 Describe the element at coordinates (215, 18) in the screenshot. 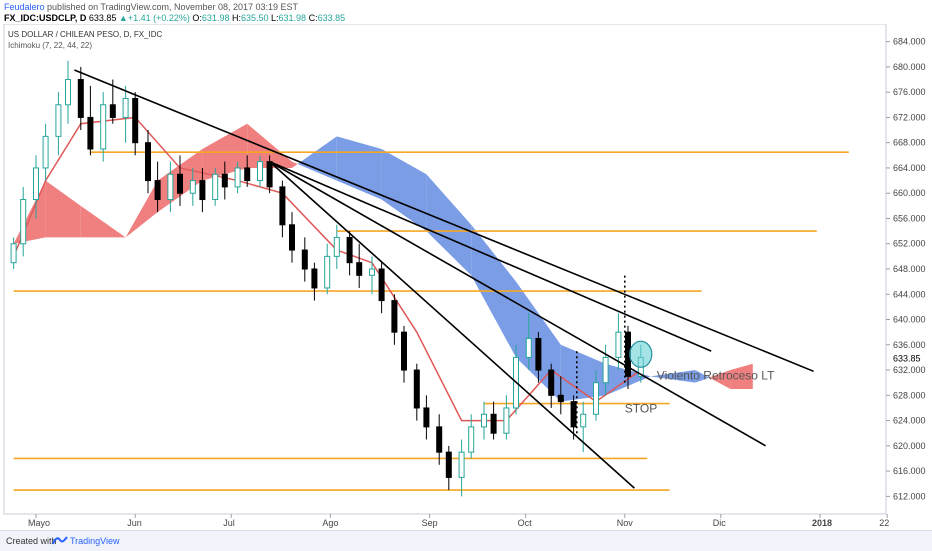

I see `ohlc-open-value: 631.98` at that location.